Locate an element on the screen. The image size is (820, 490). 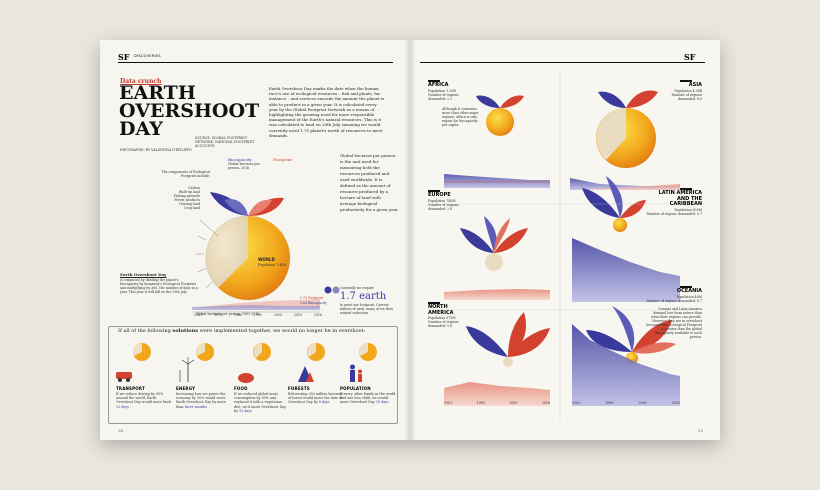
region-population: Population 630M is located at coordinates (688, 209).